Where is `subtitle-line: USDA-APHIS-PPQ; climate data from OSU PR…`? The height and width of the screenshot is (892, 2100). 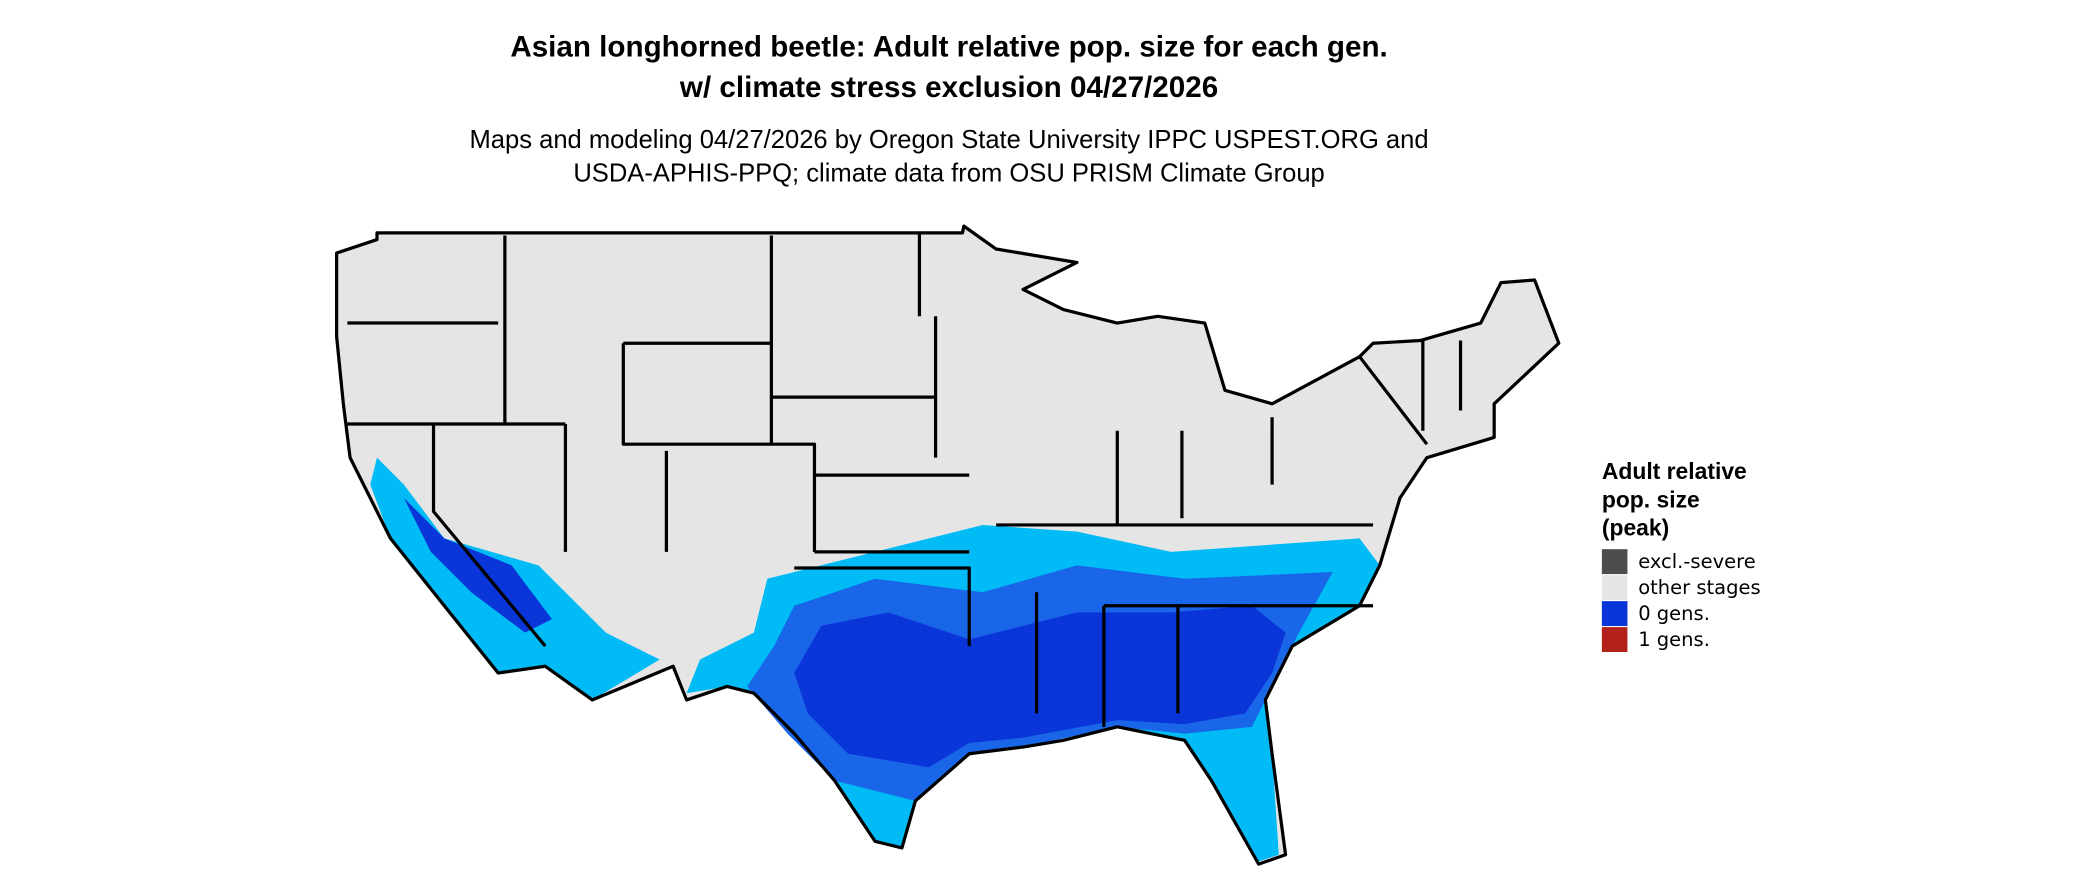
subtitle-line: USDA-APHIS-PPQ; climate data from OSU PR… is located at coordinates (948, 174).